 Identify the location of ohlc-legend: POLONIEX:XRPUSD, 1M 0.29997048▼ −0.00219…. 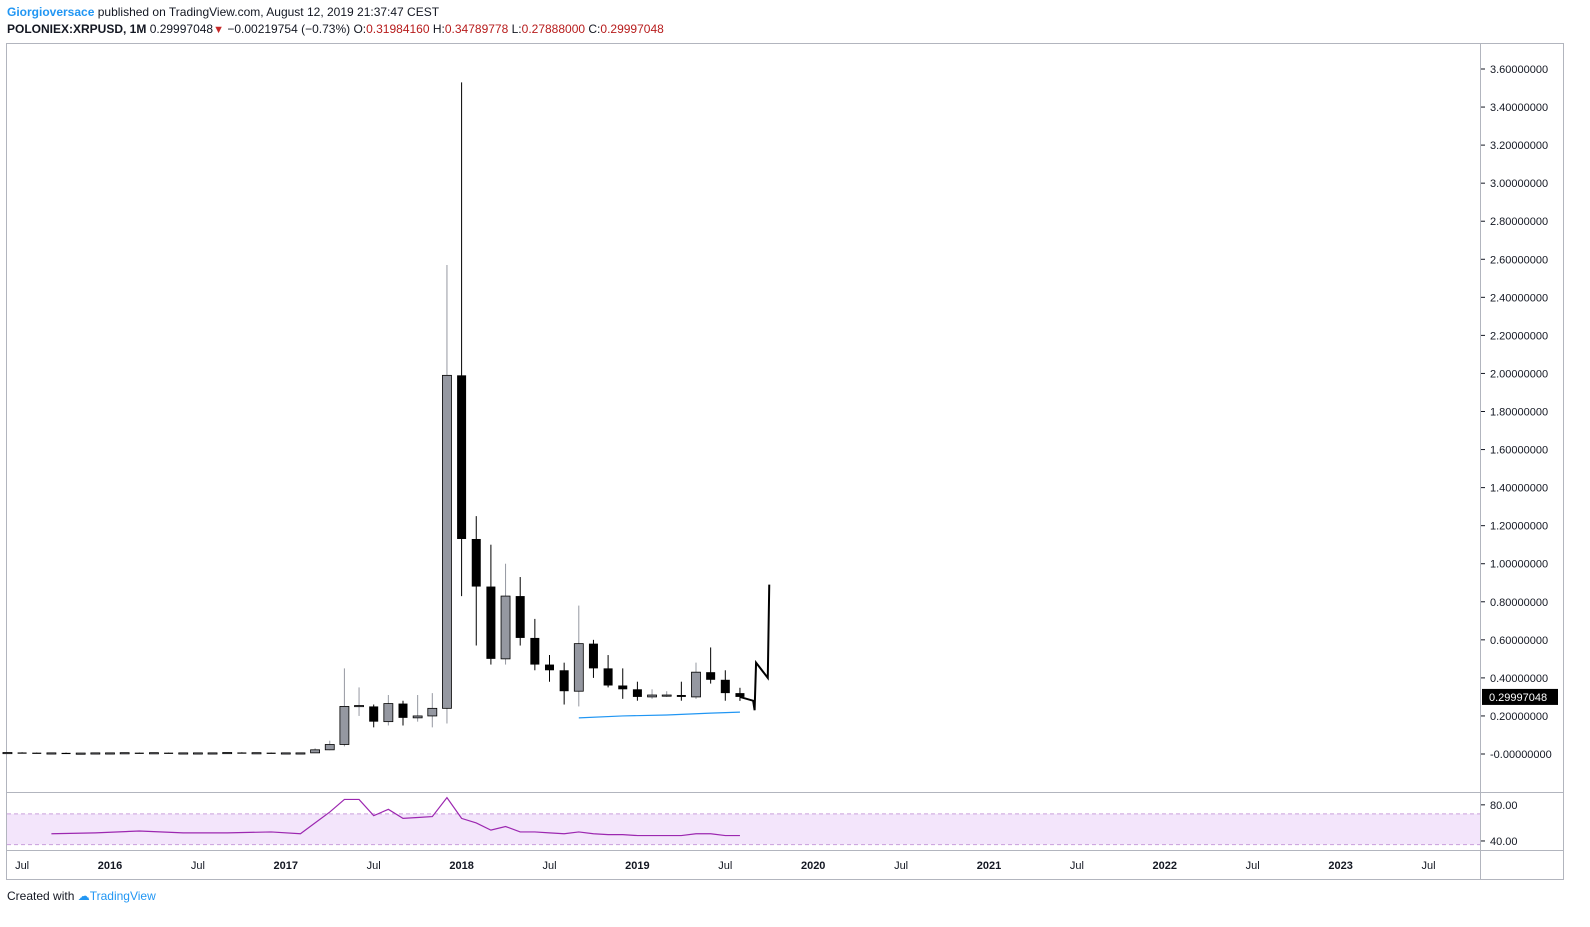
(335, 29).